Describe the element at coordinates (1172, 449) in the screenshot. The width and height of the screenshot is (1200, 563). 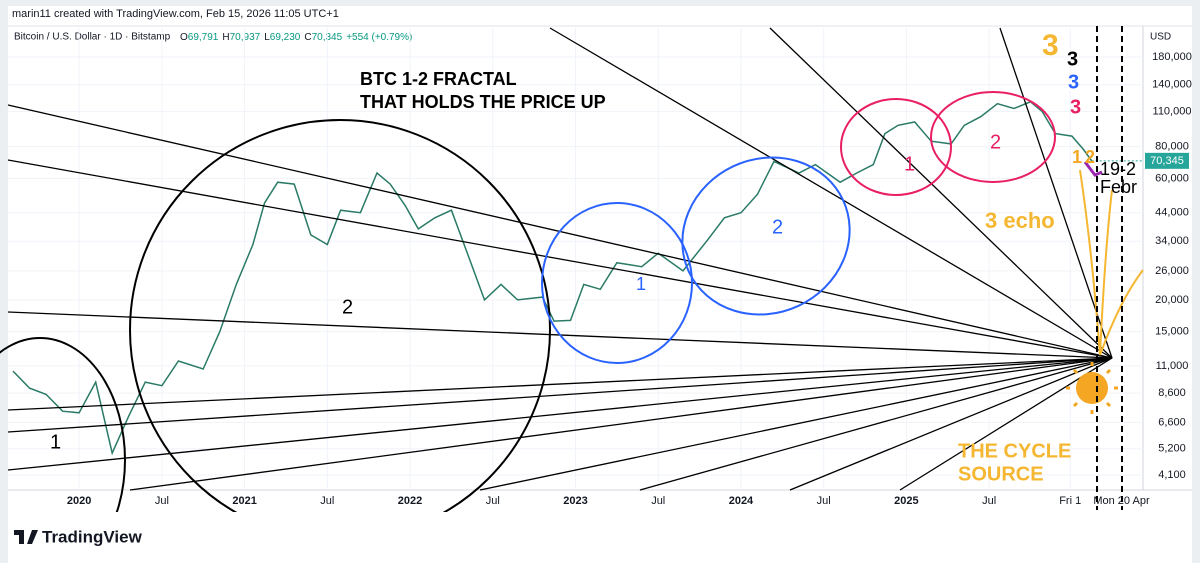
I see `y-tick-label: 5,200` at that location.